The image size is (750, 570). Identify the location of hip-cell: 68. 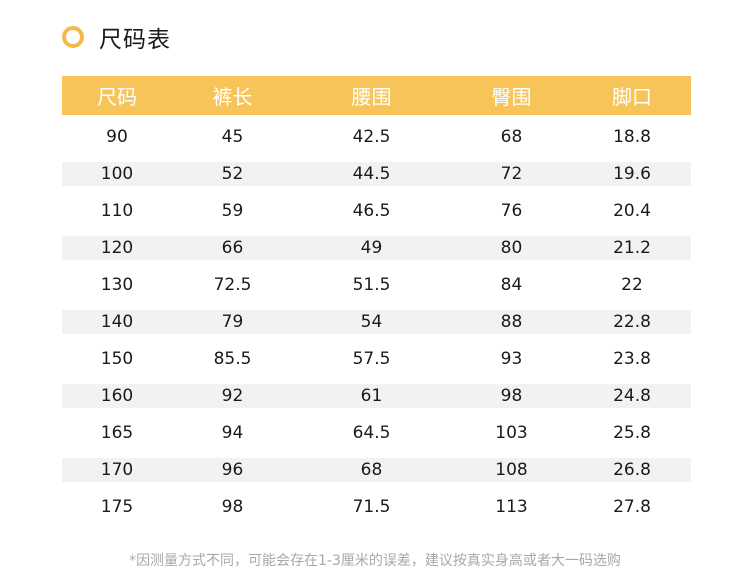
(511, 136).